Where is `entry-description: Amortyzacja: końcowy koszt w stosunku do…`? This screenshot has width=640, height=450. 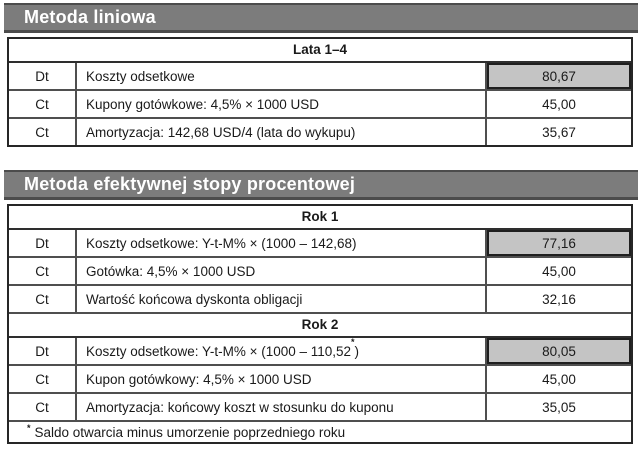 entry-description: Amortyzacja: końcowy koszt w stosunku do… is located at coordinates (282, 407).